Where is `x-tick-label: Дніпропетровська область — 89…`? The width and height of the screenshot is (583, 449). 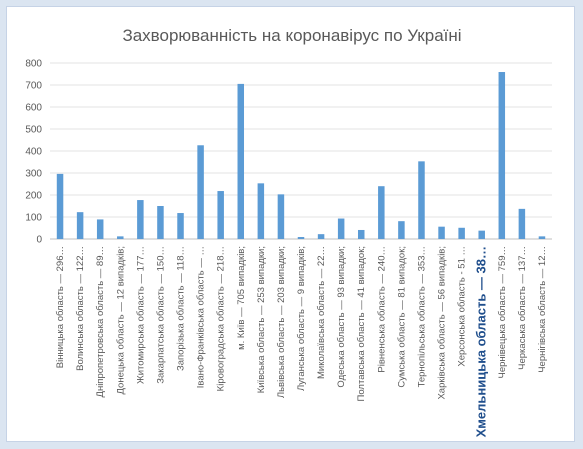 x-tick-label: Дніпропетровська область — 89… is located at coordinates (100, 321).